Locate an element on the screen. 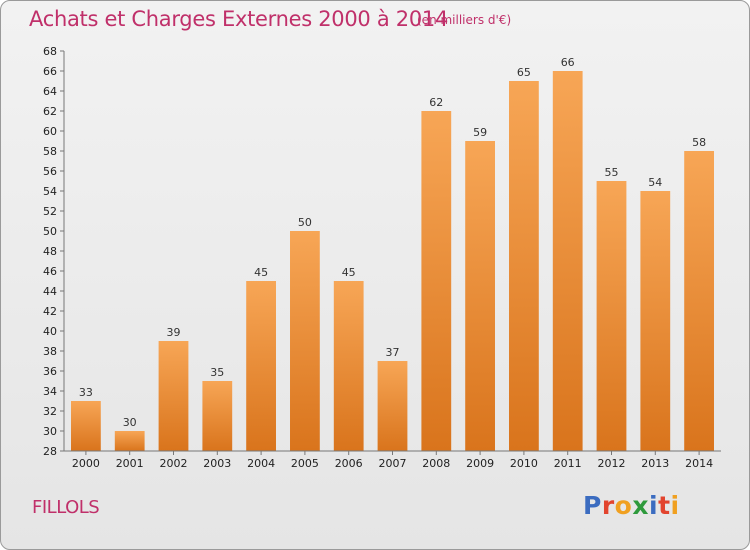 This screenshot has width=750, height=550. y-tick-label: 48 is located at coordinates (50, 251).